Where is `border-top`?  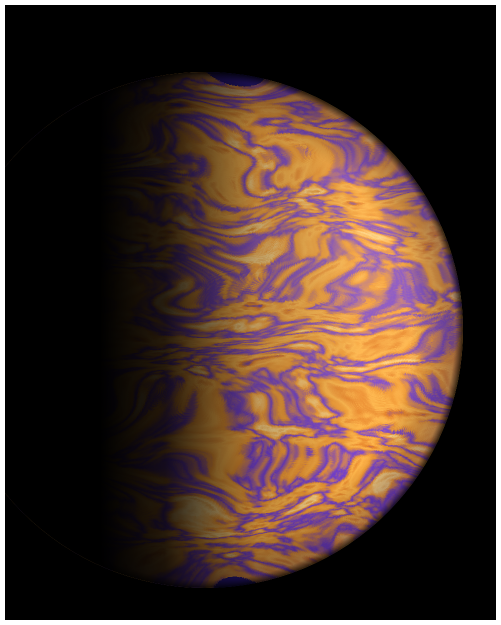 border-top is located at coordinates (250, 2).